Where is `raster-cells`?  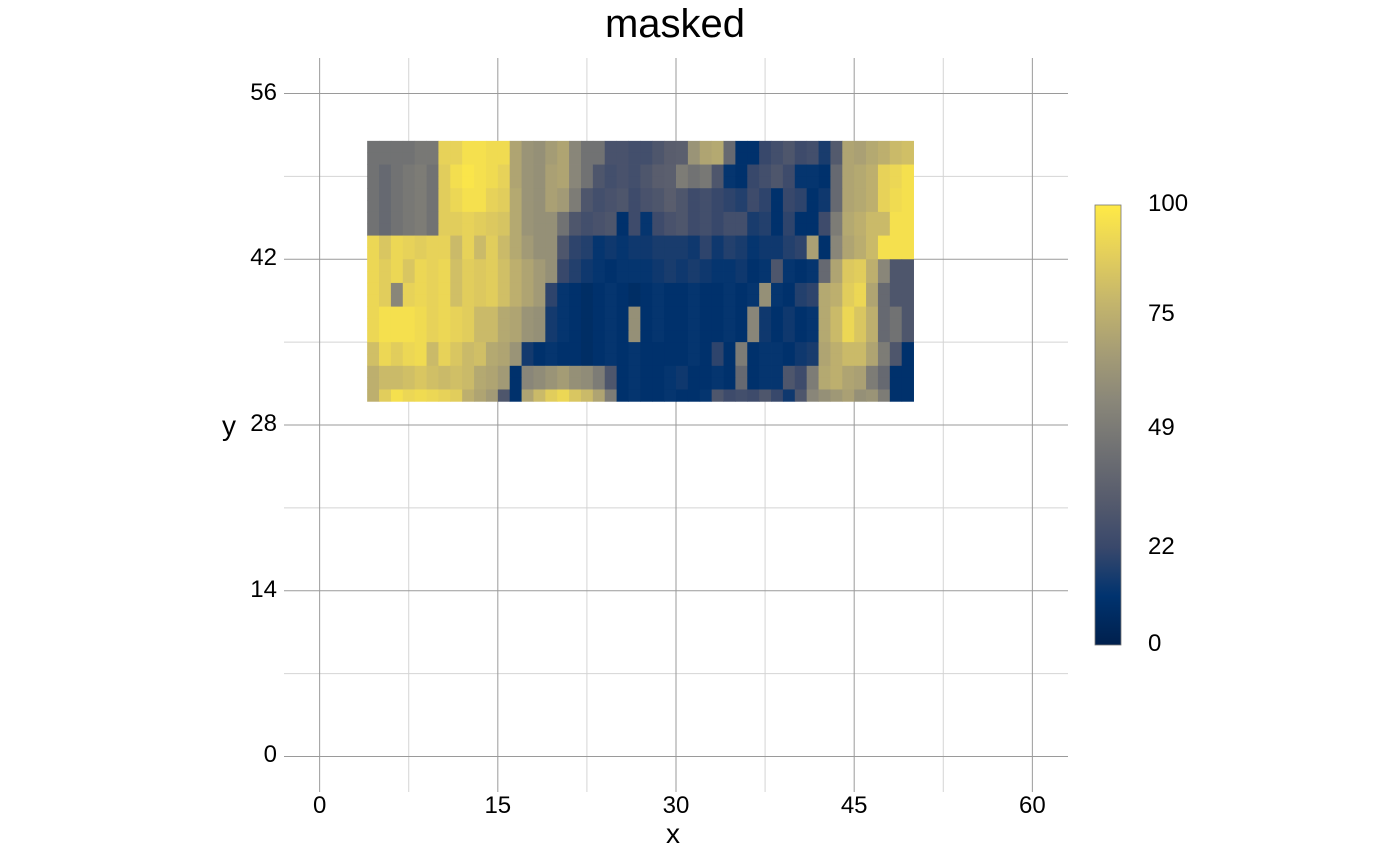 raster-cells is located at coordinates (640, 271).